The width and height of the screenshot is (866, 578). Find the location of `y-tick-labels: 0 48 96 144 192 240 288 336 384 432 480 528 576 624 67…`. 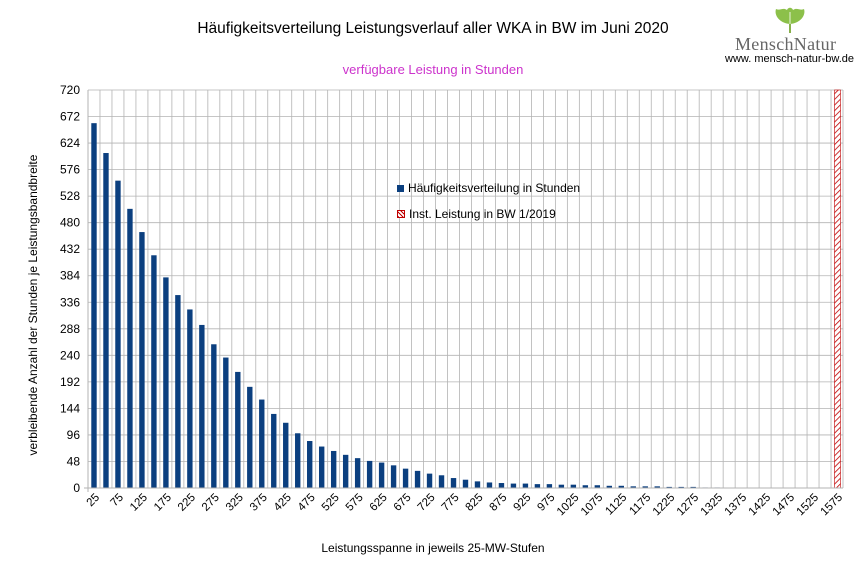

y-tick-labels: 0 48 96 144 192 240 288 336 384 432 480 528 576 624 67… is located at coordinates (70, 289).